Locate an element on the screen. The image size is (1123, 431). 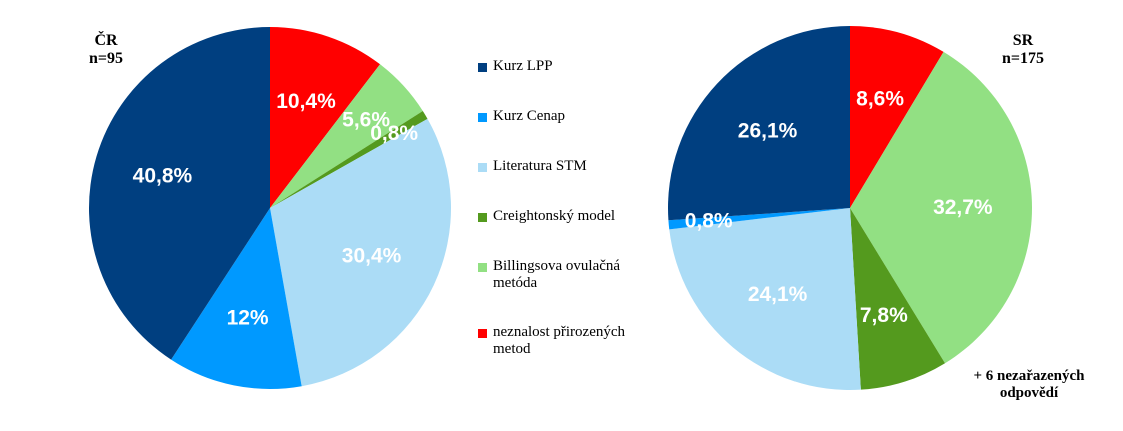
pie-slice-label-sr: 0,8% is located at coordinates (709, 221).